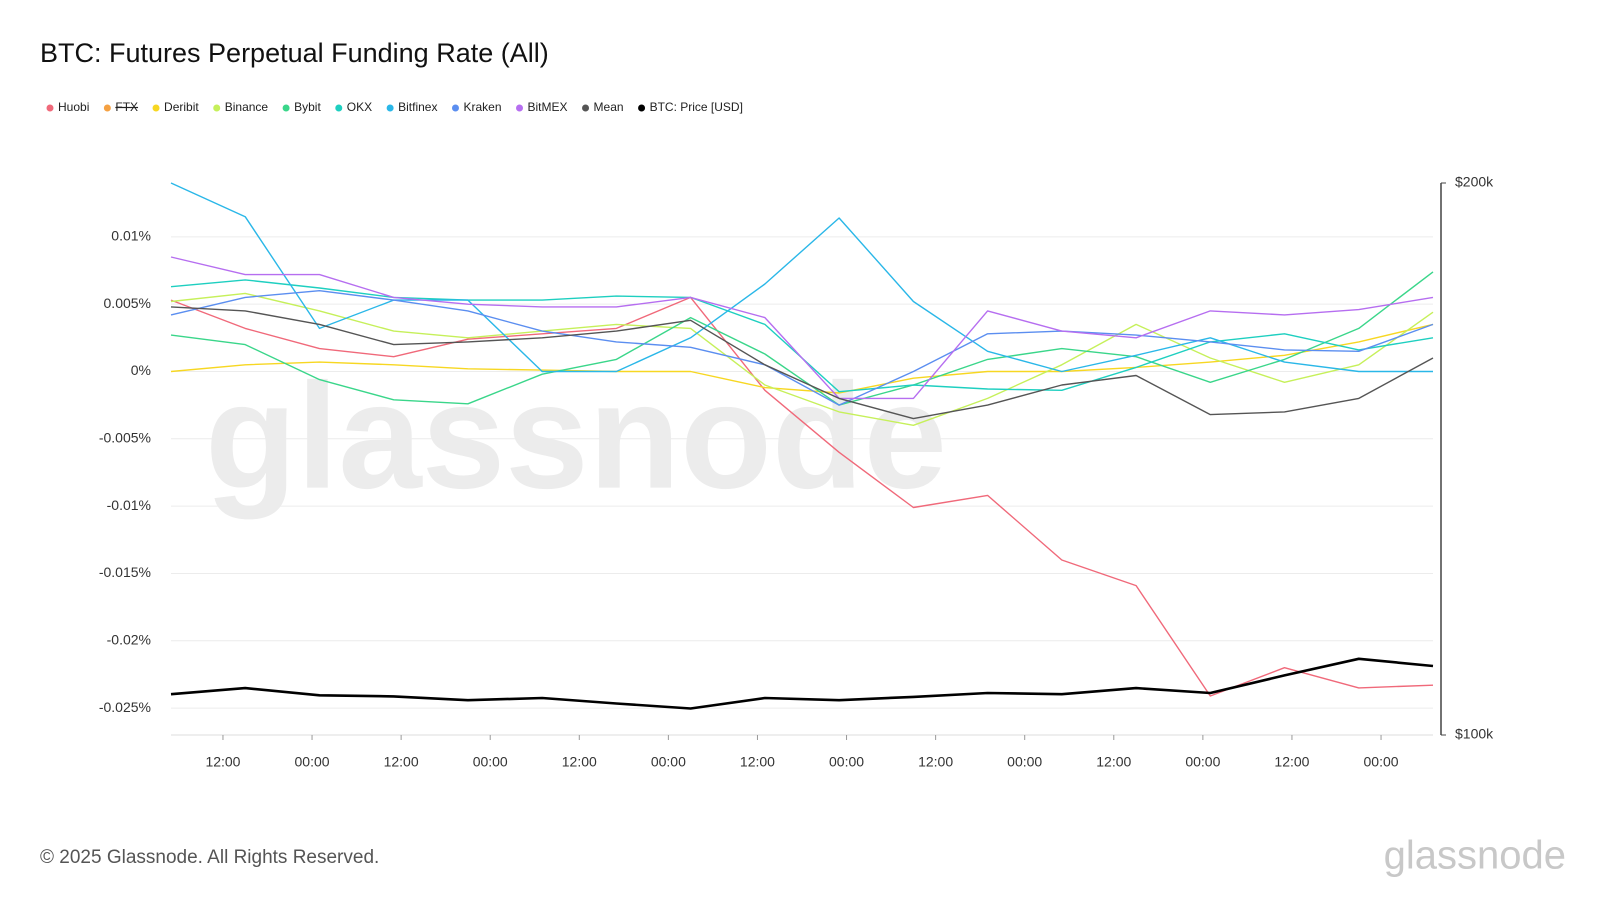  What do you see at coordinates (1475, 856) in the screenshot?
I see `logo: glassnode` at bounding box center [1475, 856].